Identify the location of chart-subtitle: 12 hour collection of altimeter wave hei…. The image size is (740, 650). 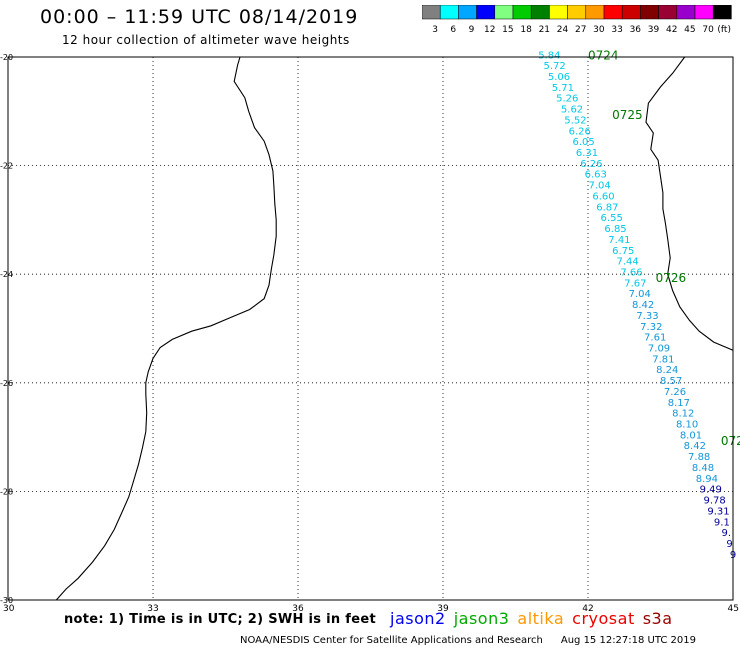
(206, 40).